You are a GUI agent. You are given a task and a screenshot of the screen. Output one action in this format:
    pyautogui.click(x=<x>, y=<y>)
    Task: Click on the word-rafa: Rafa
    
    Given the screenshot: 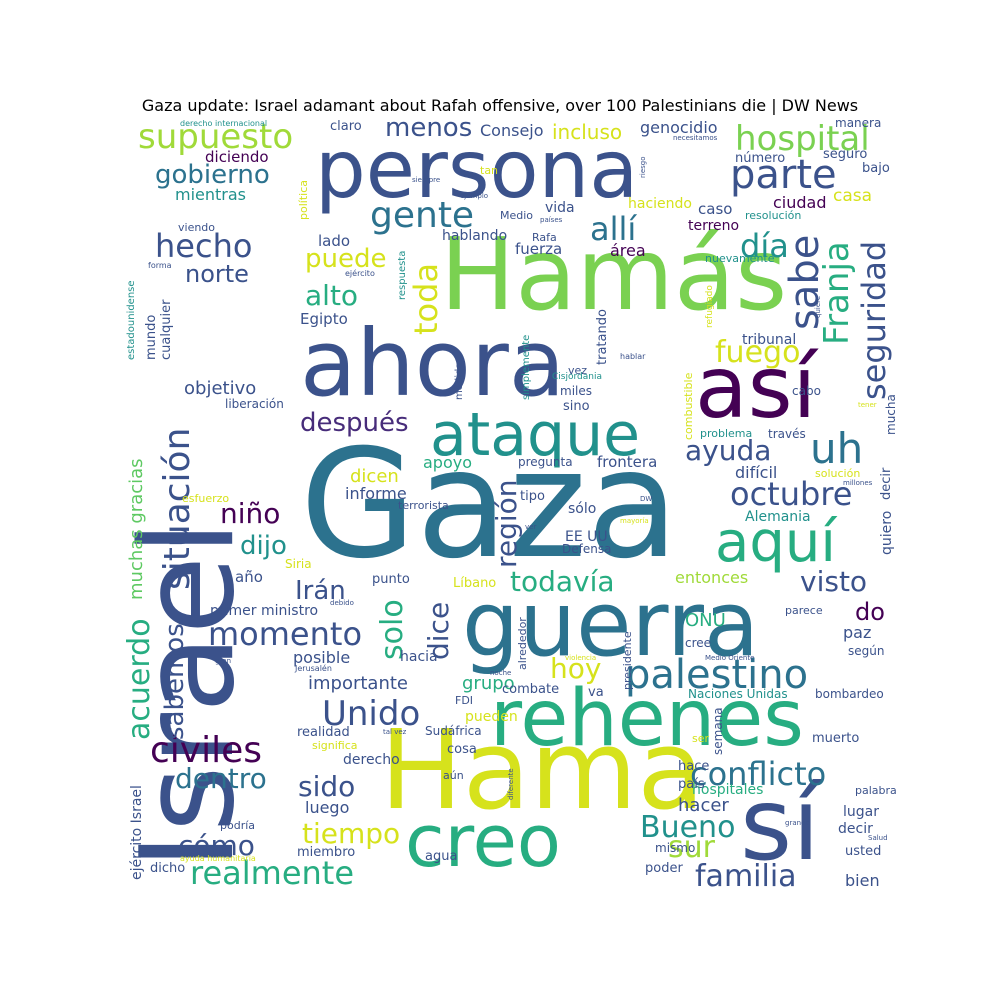 What is the action you would take?
    pyautogui.click(x=544, y=237)
    